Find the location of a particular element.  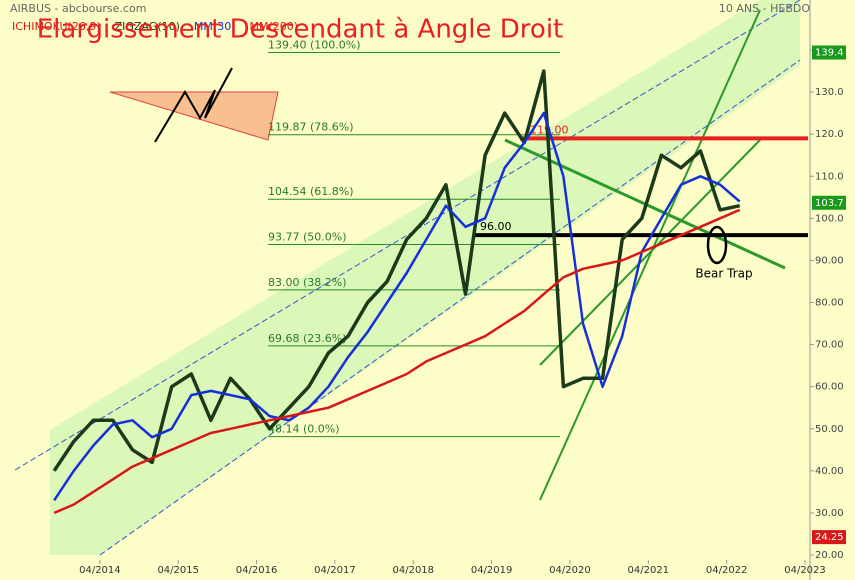

badge-label: 24.25 is located at coordinates (829, 537).